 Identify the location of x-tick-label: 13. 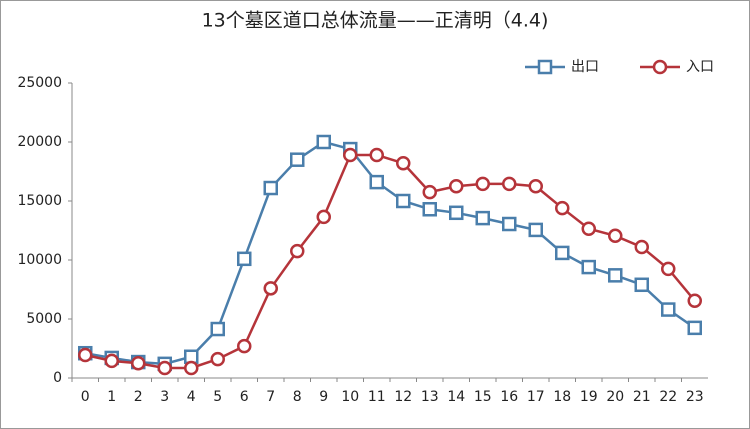
(430, 397).